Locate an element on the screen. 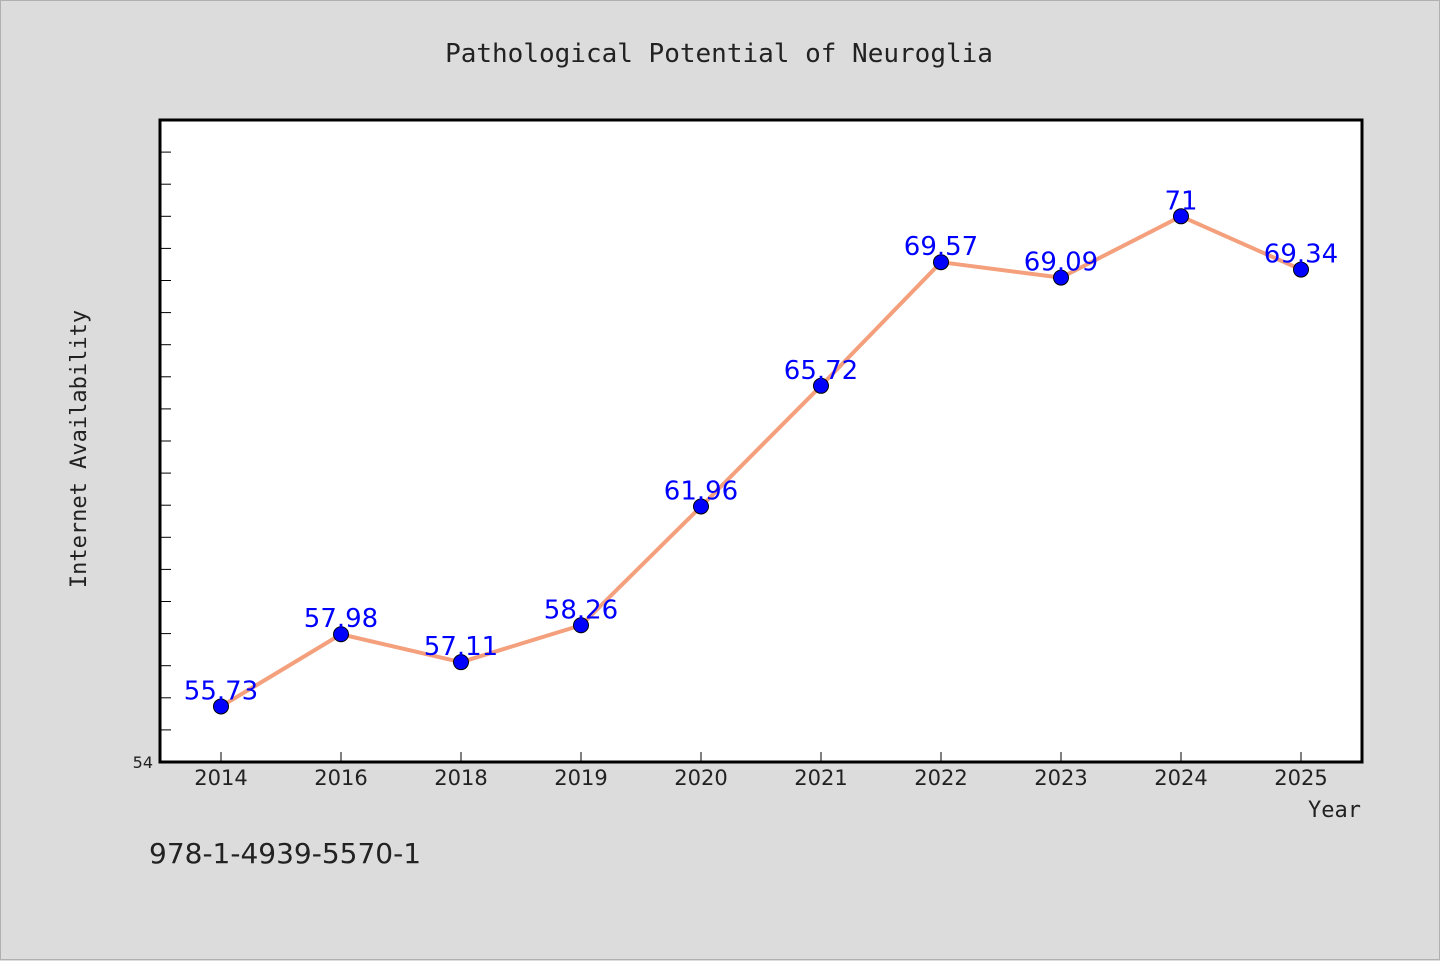 This screenshot has height=961, width=1440. y-axis-label: Internet Availability is located at coordinates (79, 449).